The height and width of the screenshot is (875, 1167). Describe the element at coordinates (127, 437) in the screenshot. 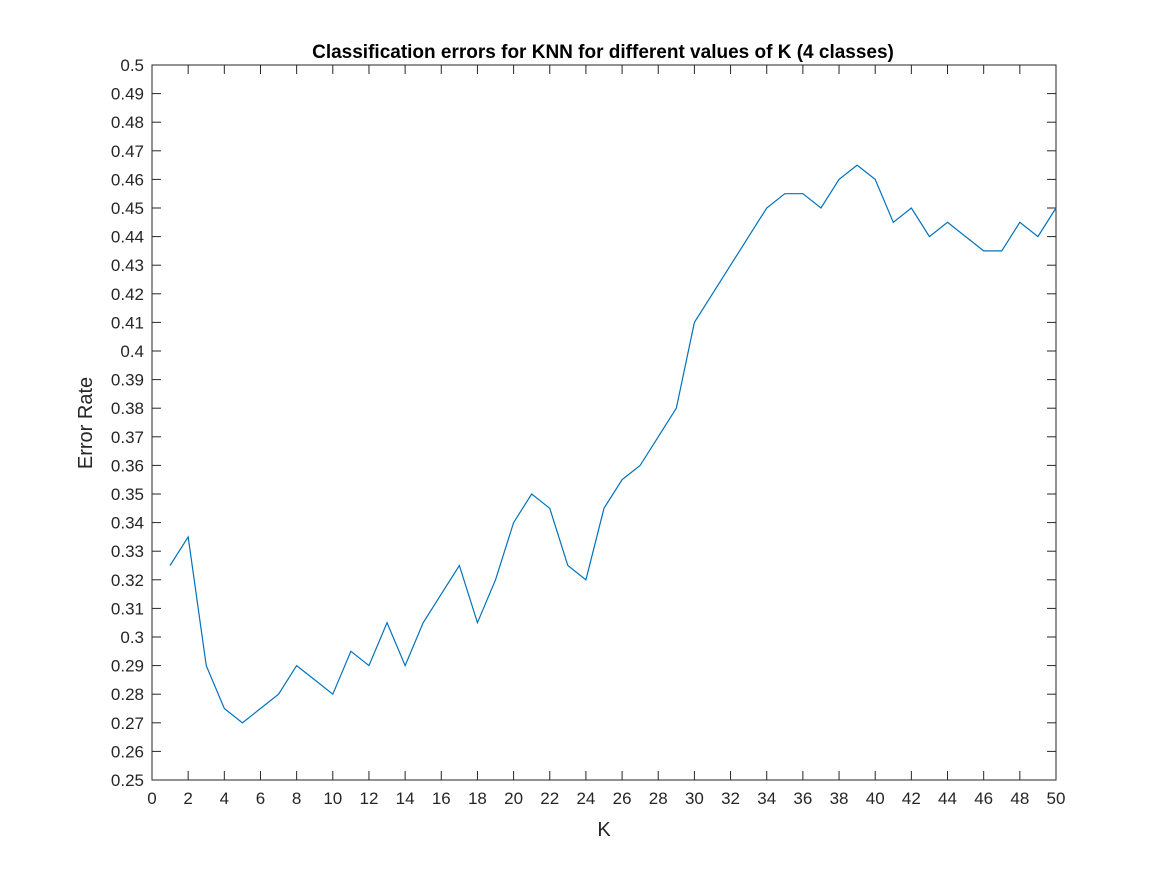

I see `y-tick-label: 0.37` at that location.